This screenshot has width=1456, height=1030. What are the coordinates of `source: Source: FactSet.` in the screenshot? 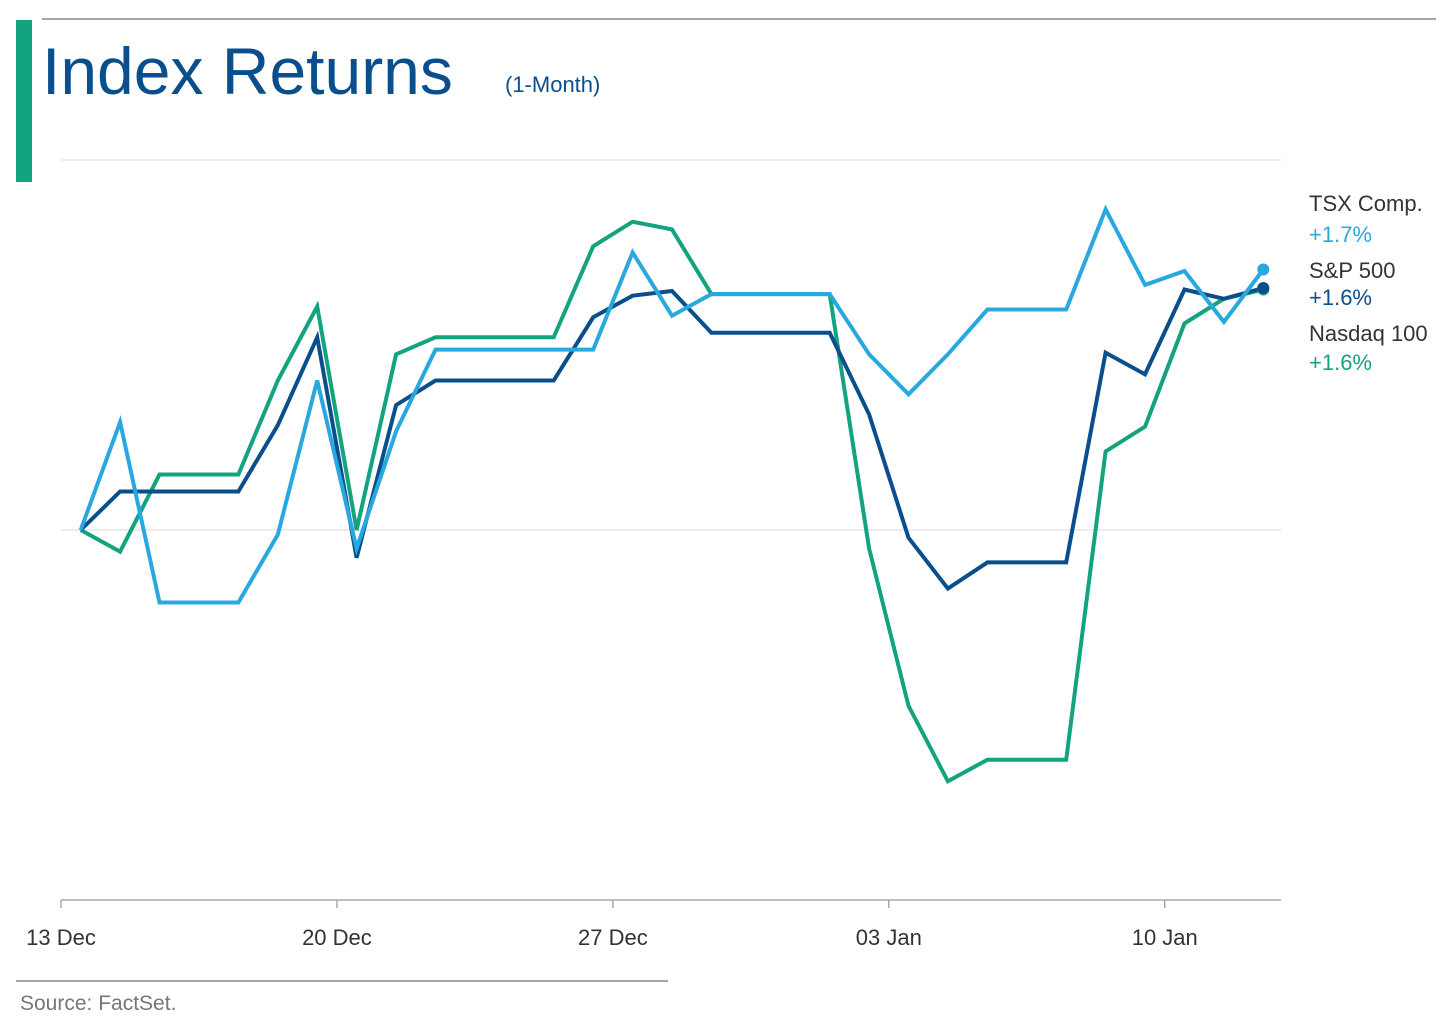 It's located at (98, 1003).